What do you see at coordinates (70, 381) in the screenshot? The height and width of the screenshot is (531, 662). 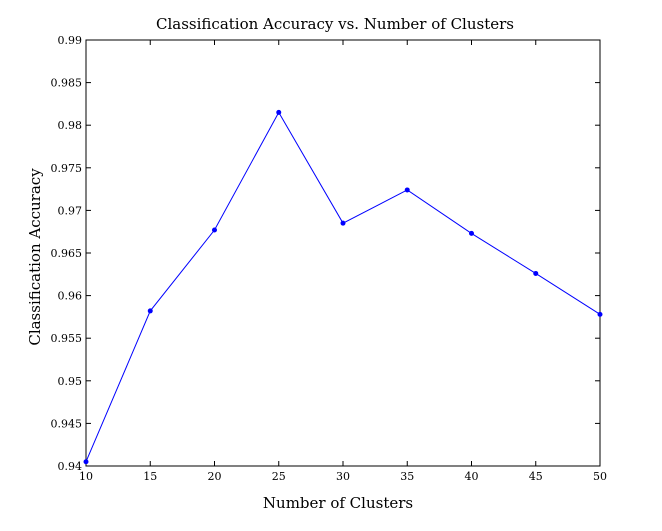 I see `y-tick-label: 0.95` at bounding box center [70, 381].